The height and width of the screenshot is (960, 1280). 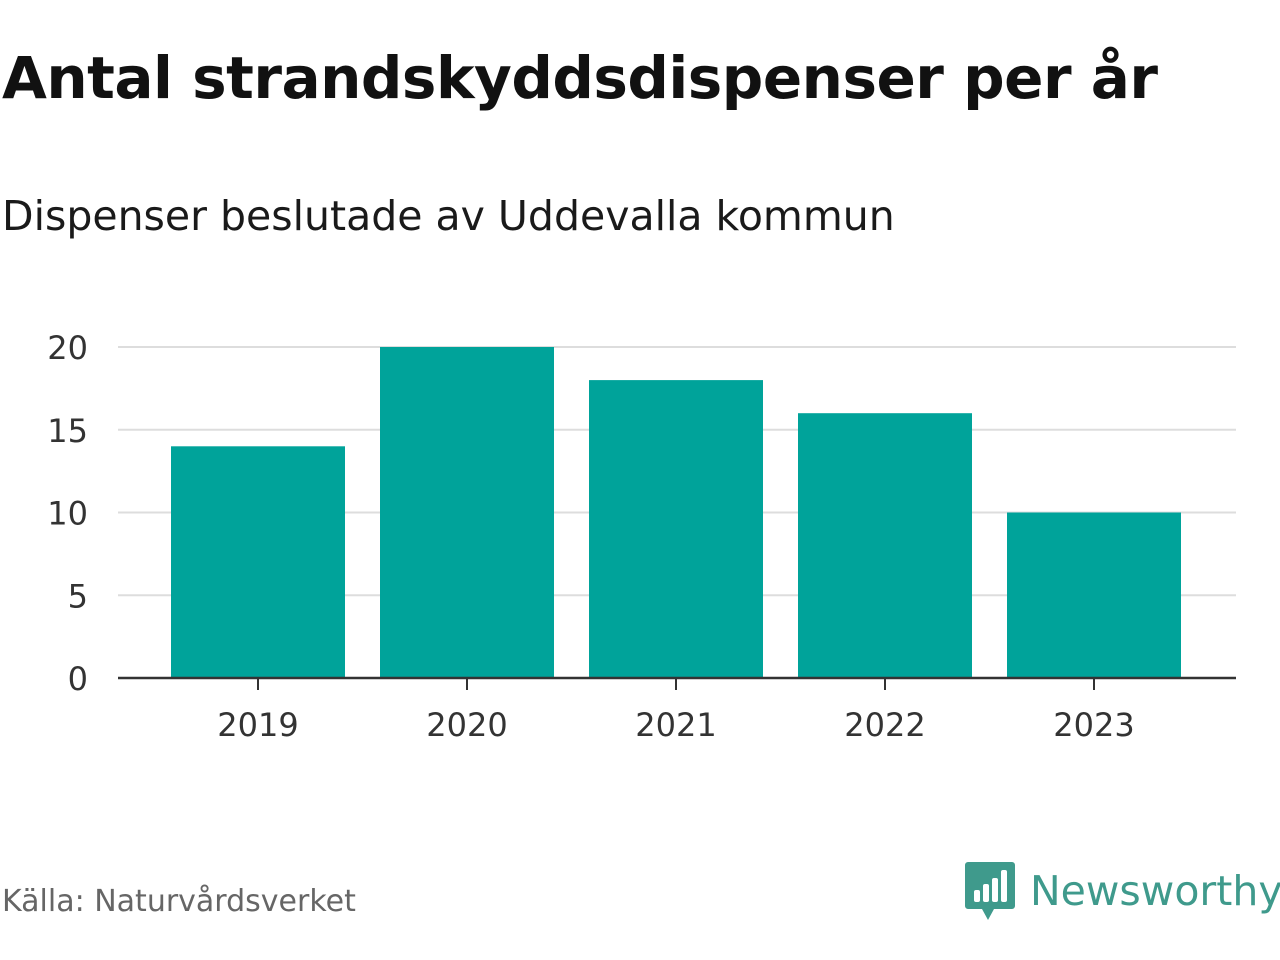 What do you see at coordinates (990, 891) in the screenshot?
I see `bar-chart-speech-bubble-icon` at bounding box center [990, 891].